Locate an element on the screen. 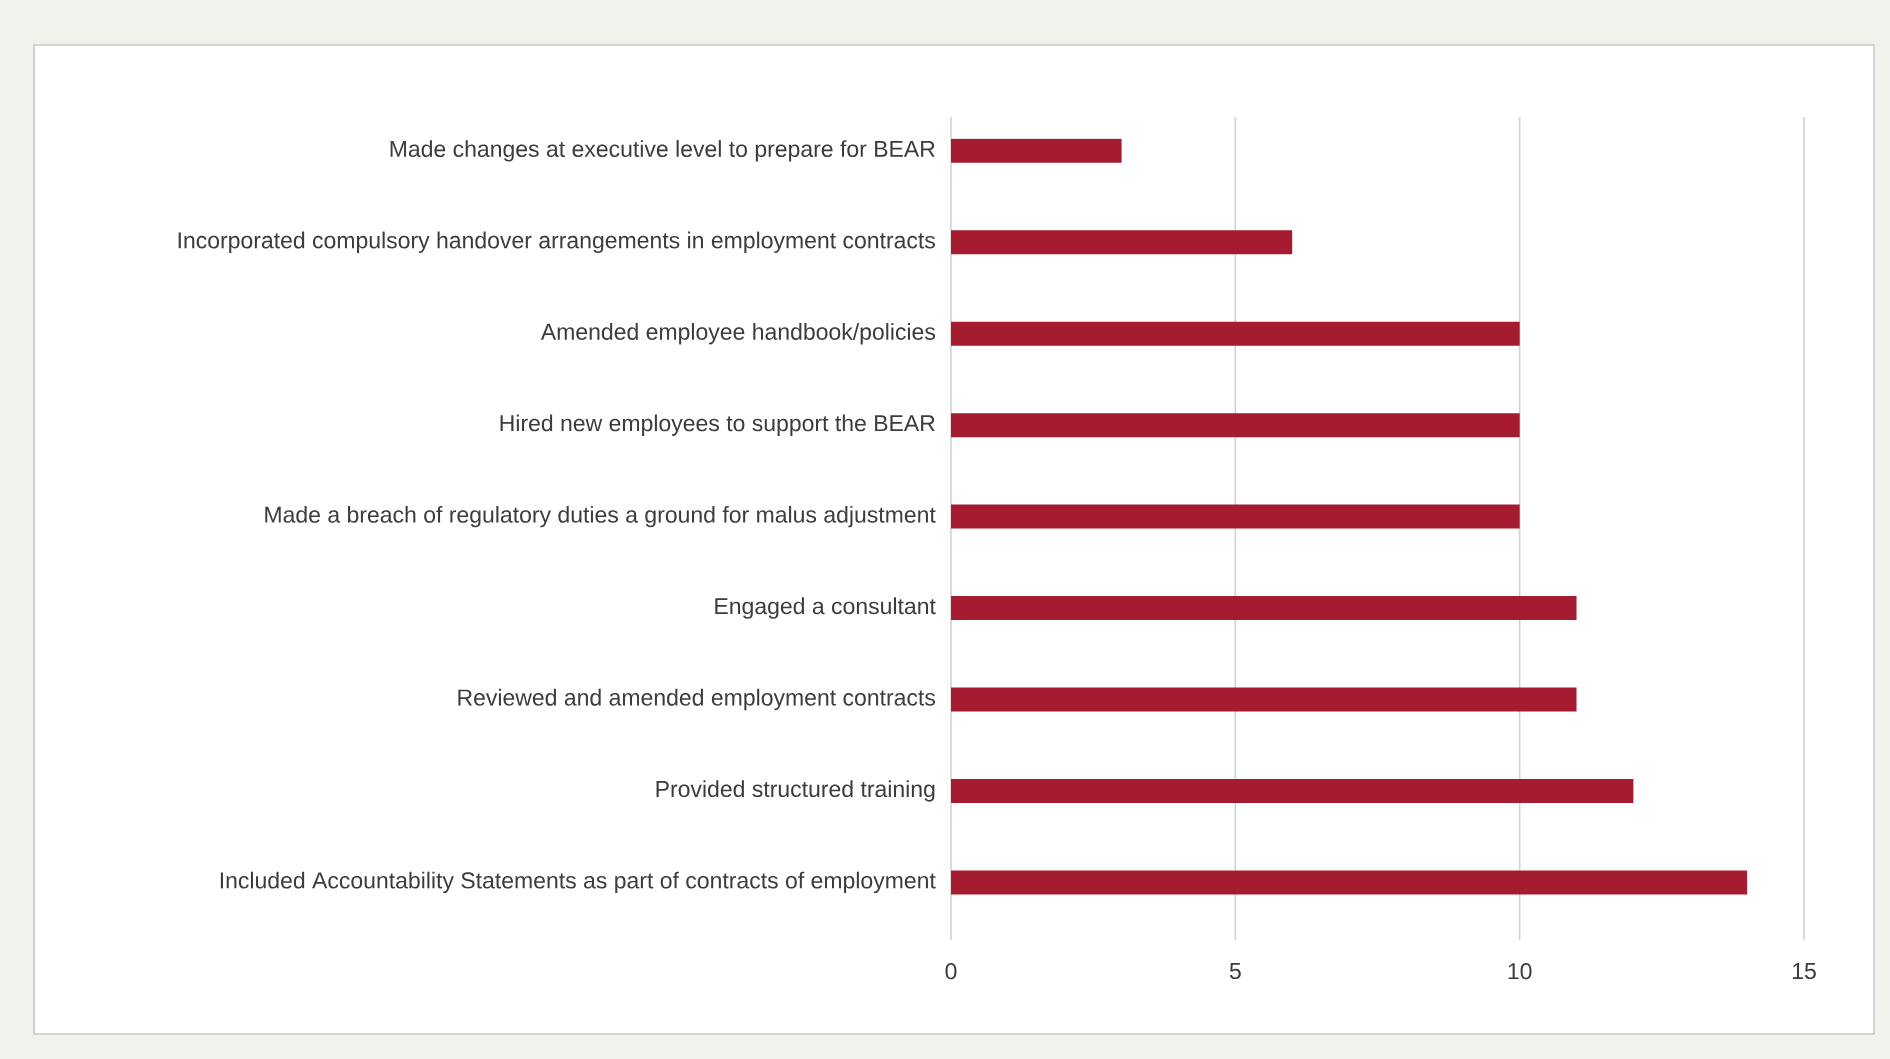 The width and height of the screenshot is (1890, 1059). y-tick-label: Amended employee handbook/policies is located at coordinates (737, 334).